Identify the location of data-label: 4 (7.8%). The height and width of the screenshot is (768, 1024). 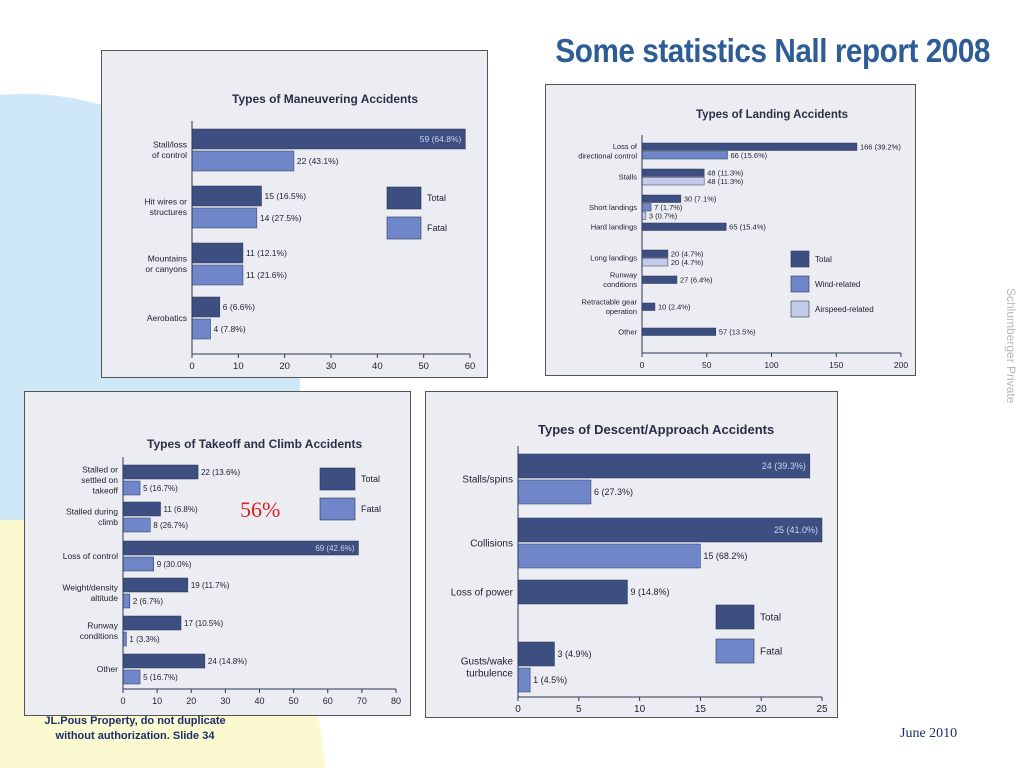
(230, 329).